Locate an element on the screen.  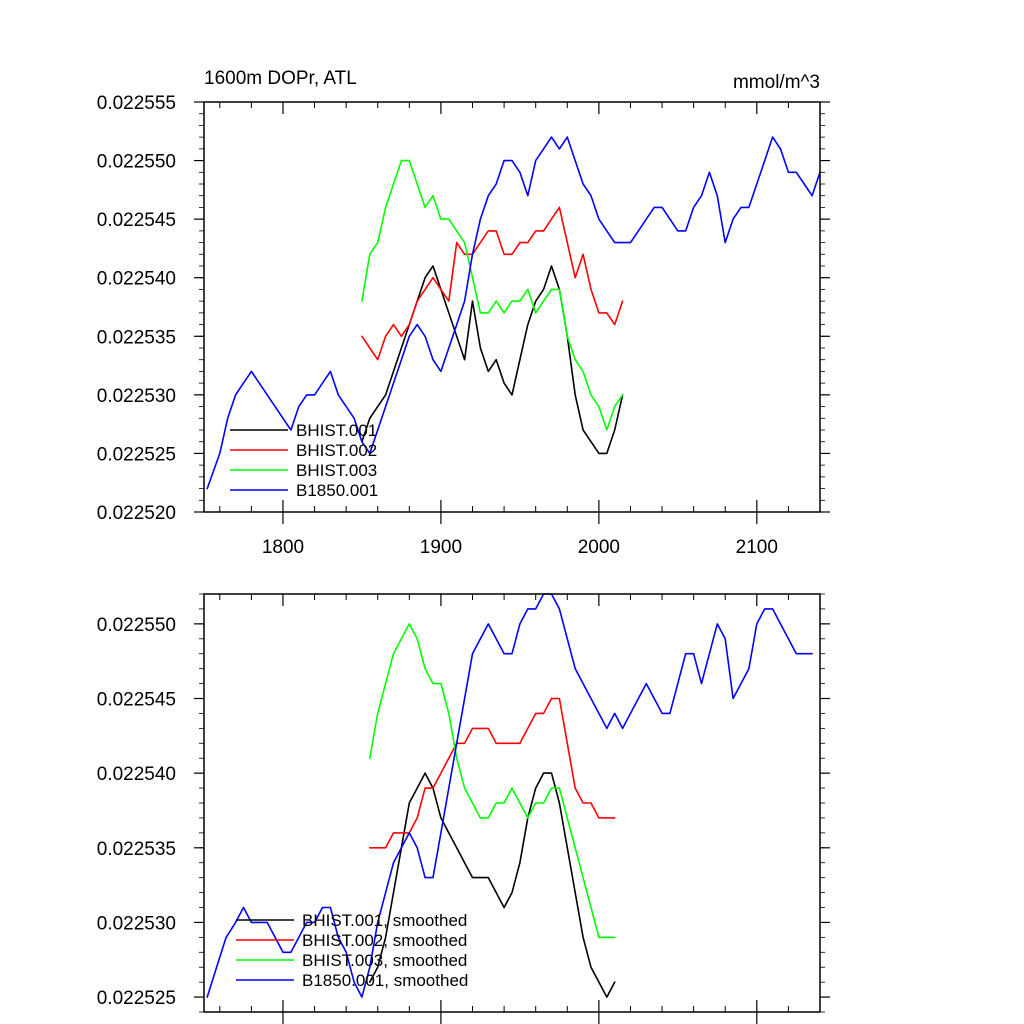
legend-label: BHIST.001 is located at coordinates (336, 430).